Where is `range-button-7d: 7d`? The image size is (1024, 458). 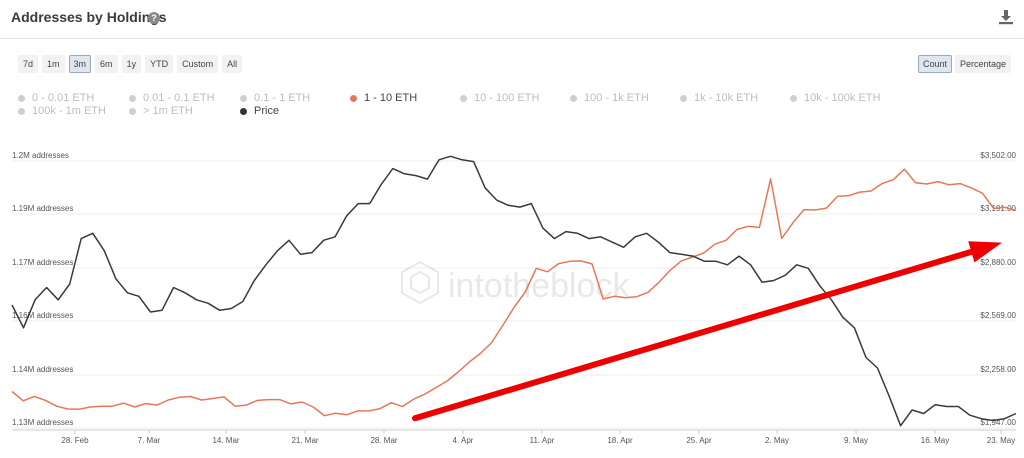 range-button-7d: 7d is located at coordinates (28, 64).